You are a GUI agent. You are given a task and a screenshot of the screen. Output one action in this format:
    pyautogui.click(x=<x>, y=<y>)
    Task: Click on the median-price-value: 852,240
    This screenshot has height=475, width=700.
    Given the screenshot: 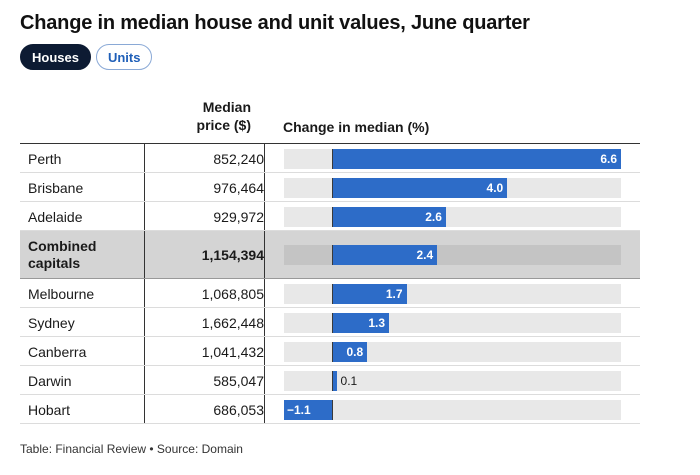 What is the action you would take?
    pyautogui.click(x=238, y=158)
    